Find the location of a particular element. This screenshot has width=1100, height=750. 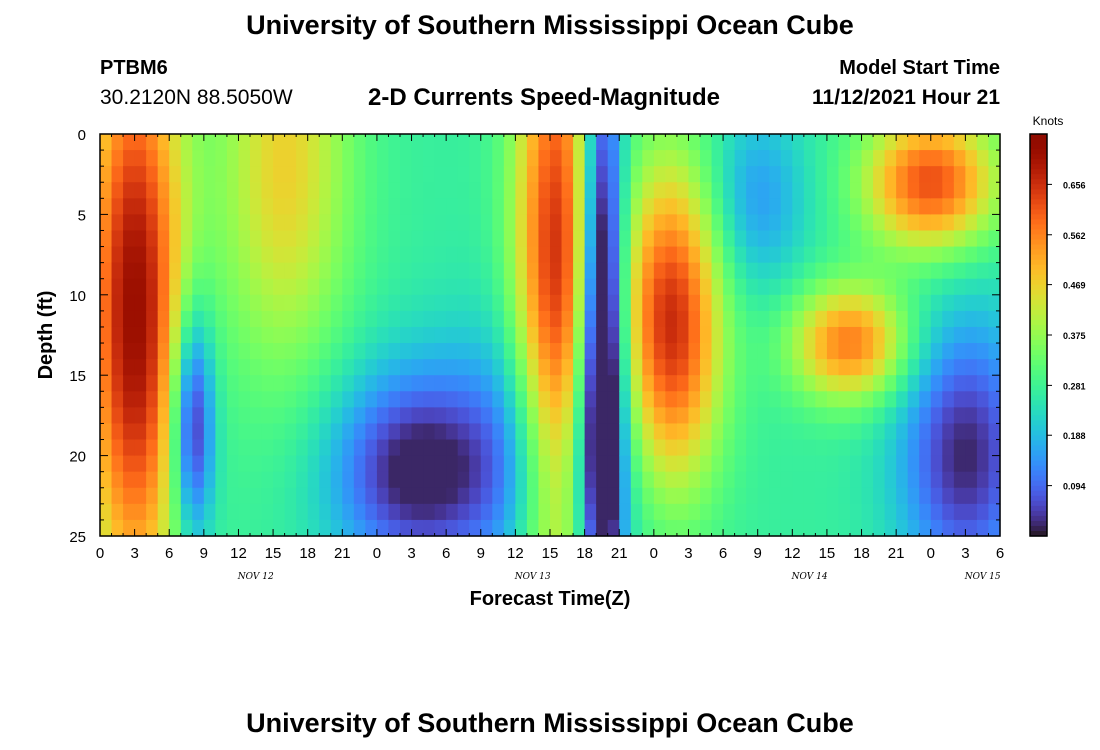

station-id: PTBM6 is located at coordinates (134, 68).